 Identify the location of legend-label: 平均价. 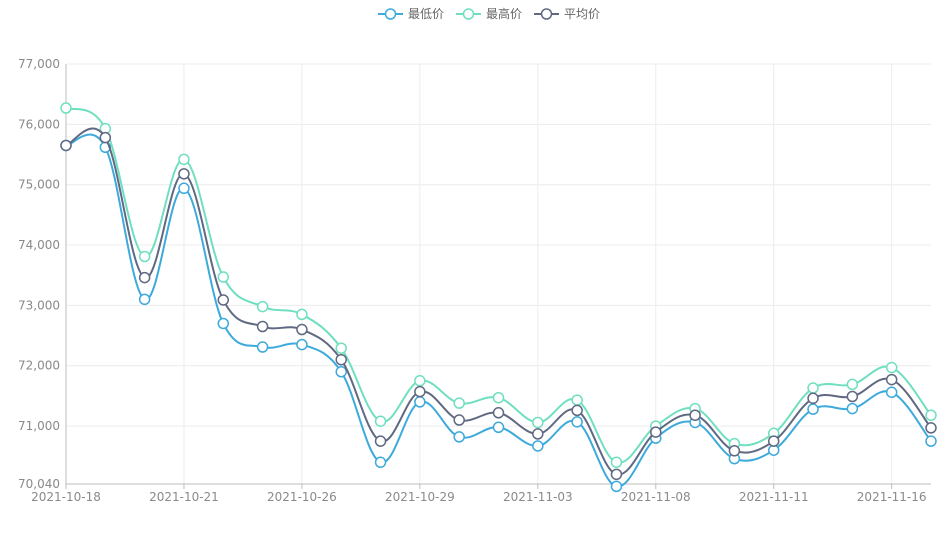
(582, 14).